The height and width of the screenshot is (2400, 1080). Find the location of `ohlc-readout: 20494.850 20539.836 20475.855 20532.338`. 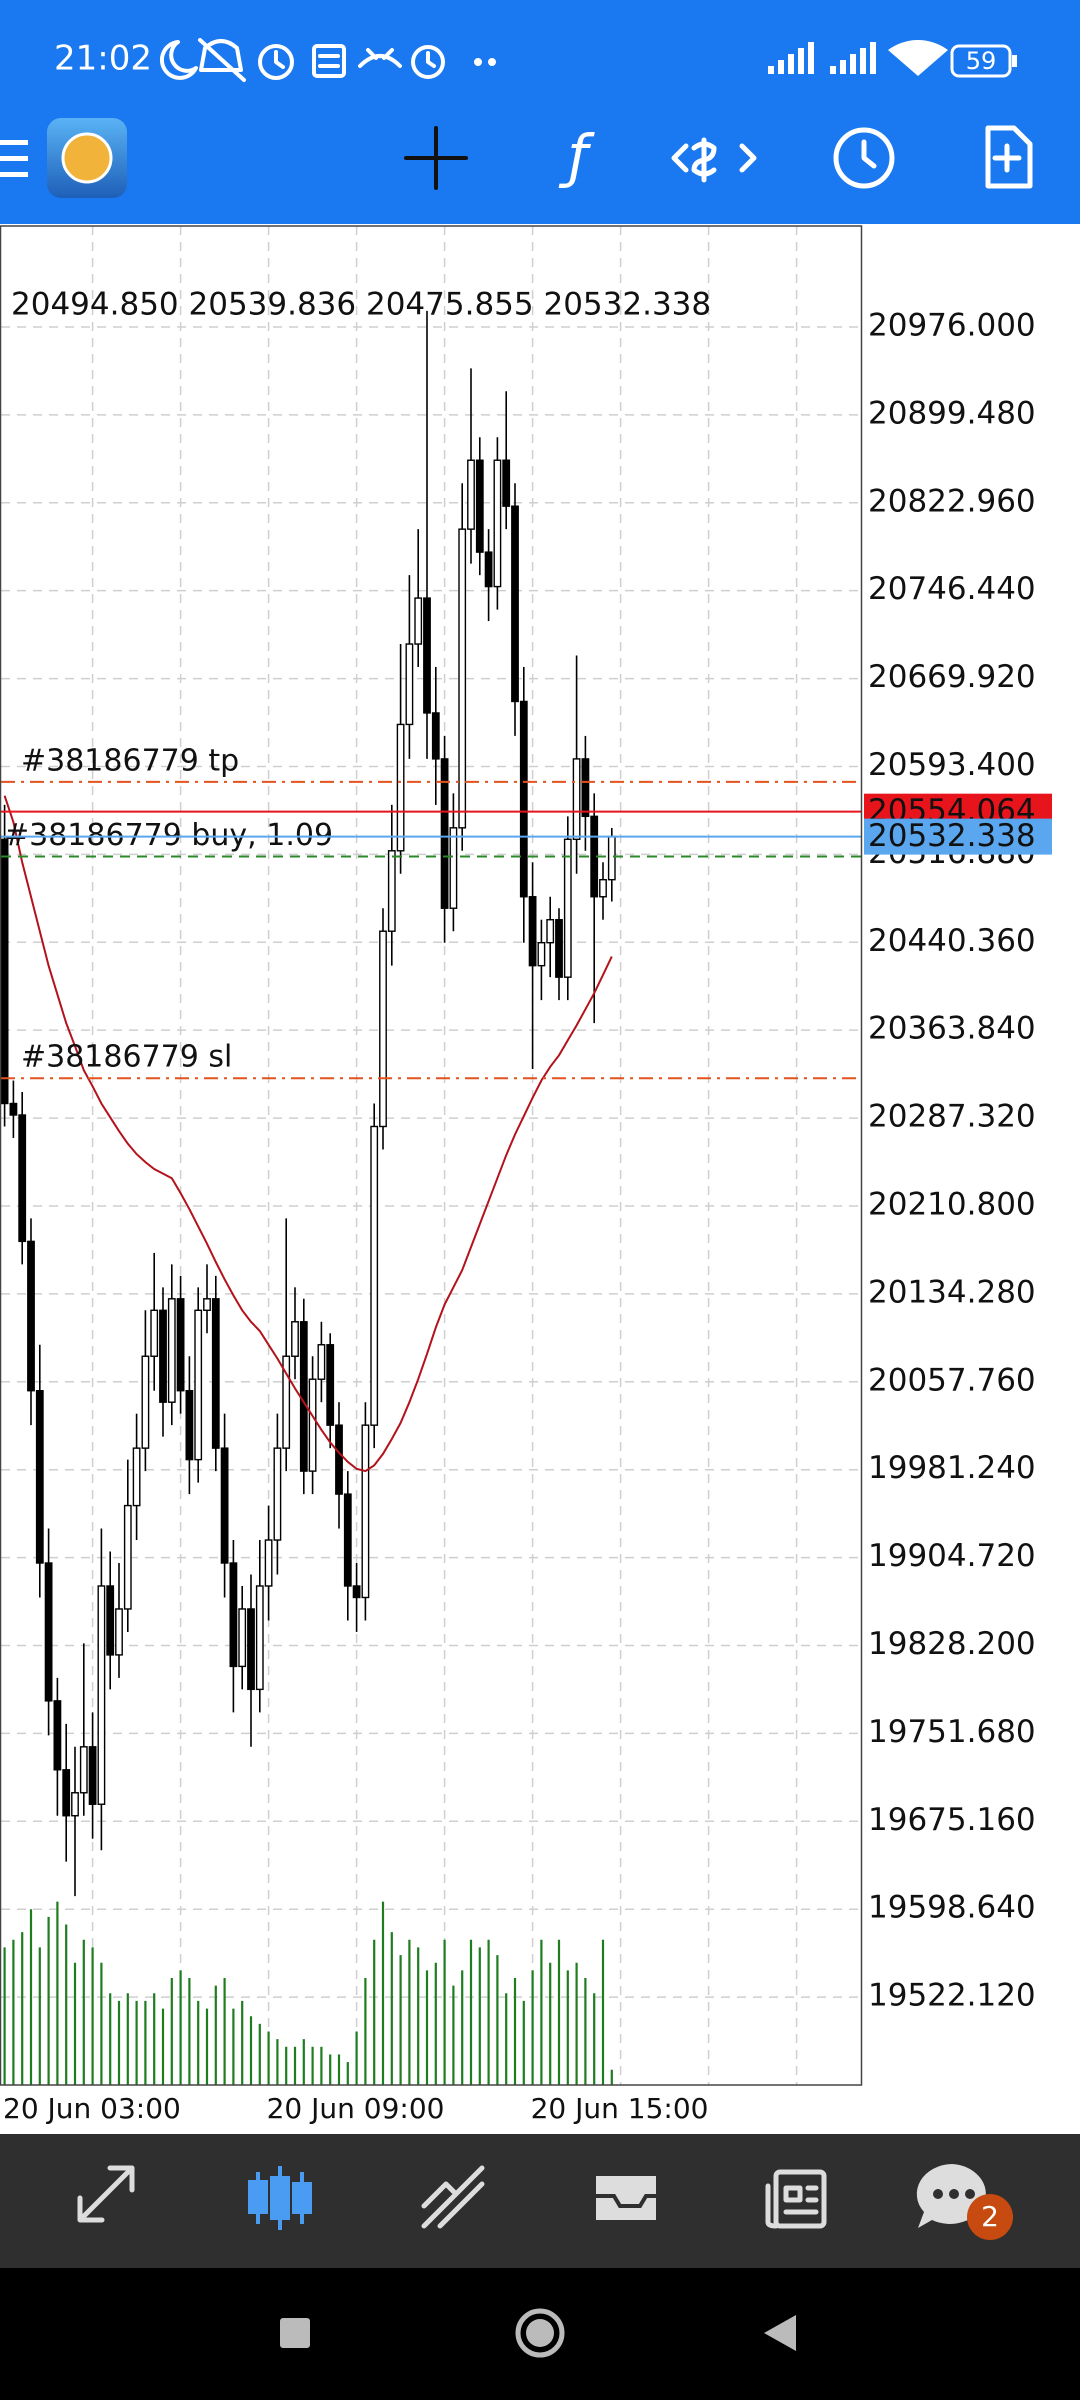

ohlc-readout: 20494.850 20539.836 20475.855 20532.338 is located at coordinates (361, 305).